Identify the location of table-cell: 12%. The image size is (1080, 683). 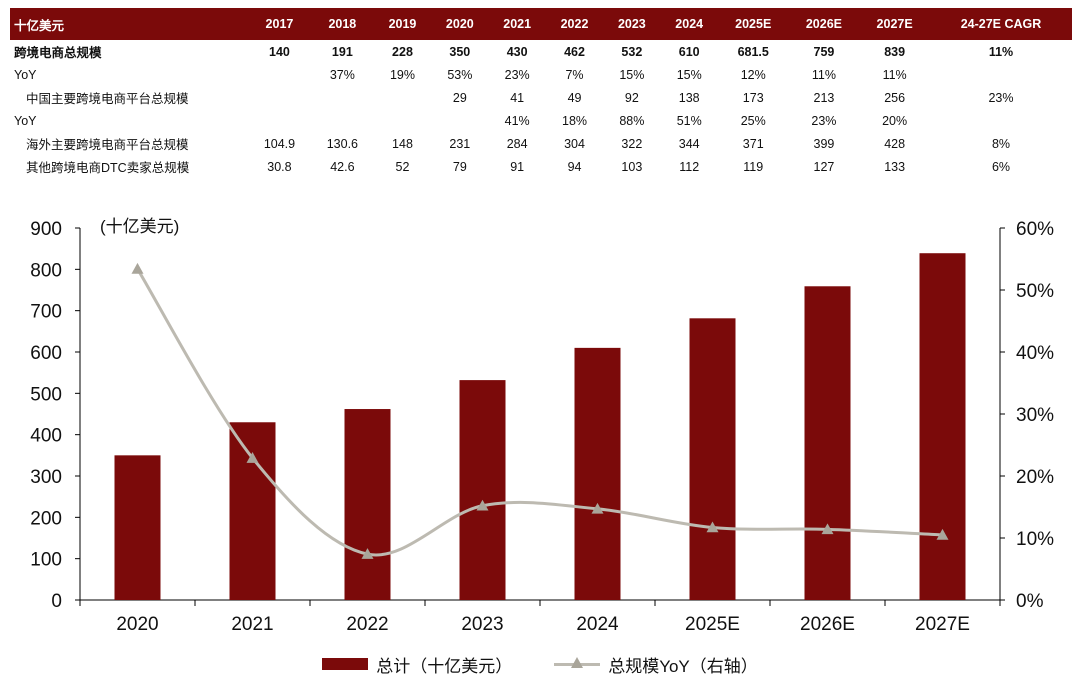
(753, 74).